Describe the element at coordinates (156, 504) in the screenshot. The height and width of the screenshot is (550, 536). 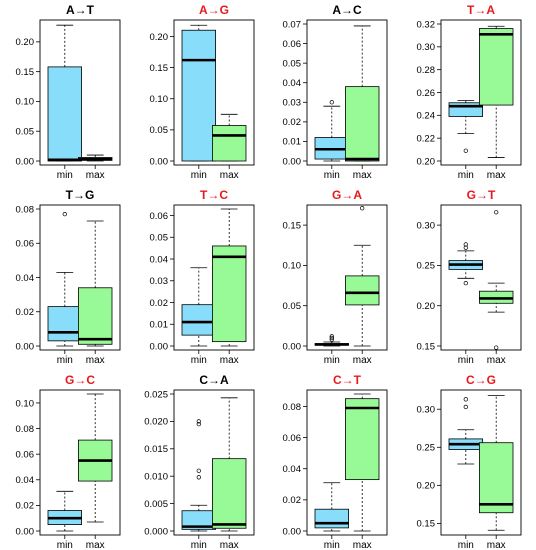
I see `y-tick-label: 0.005` at that location.